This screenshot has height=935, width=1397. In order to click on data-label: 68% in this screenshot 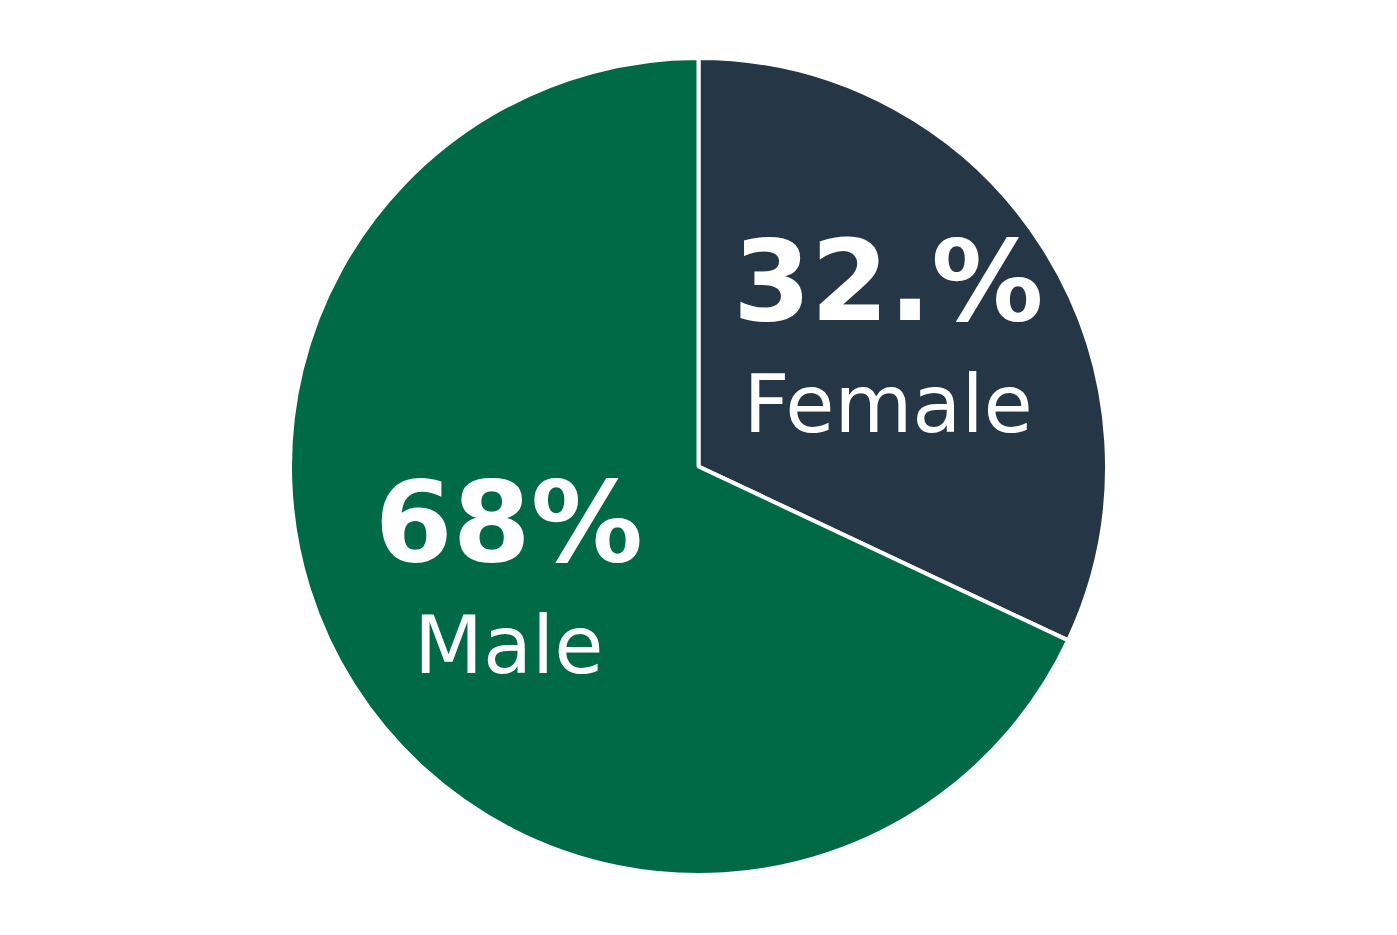, I will do `click(508, 521)`.